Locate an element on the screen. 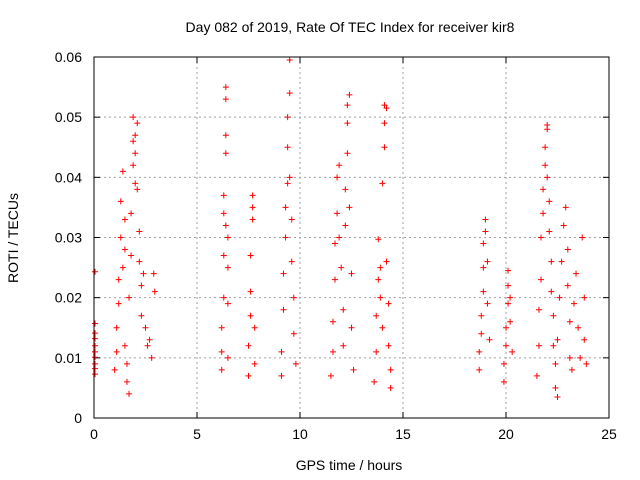 Image resolution: width=640 pixels, height=480 pixels. y-tick-label: 0.02 is located at coordinates (68, 298).